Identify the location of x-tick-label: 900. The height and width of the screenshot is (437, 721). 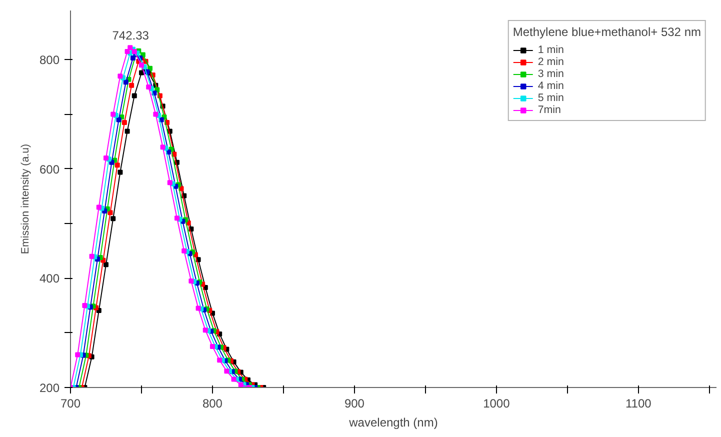
(354, 403).